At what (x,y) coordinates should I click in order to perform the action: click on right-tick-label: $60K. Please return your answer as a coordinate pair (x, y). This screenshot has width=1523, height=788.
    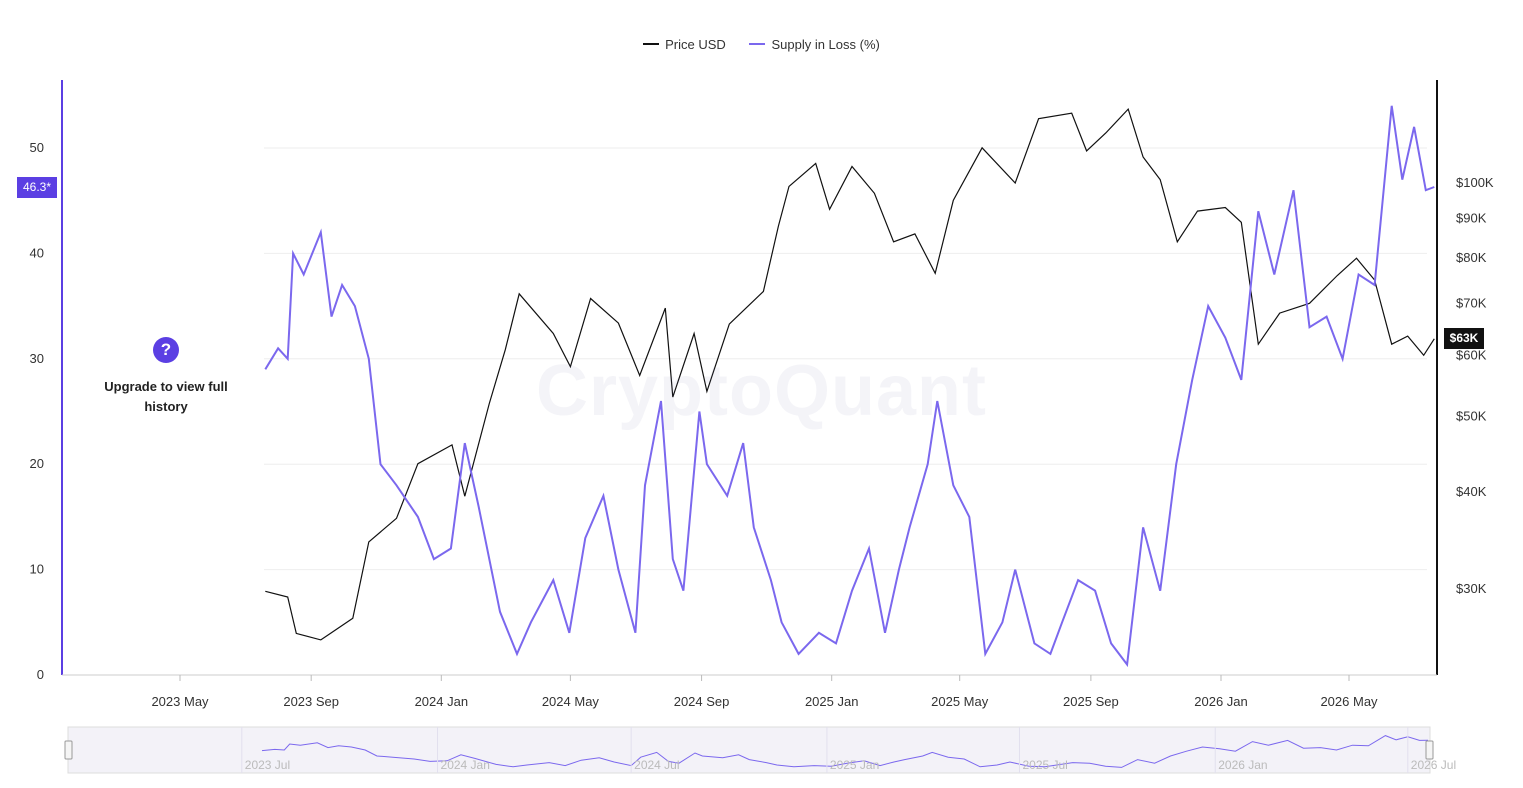
    Looking at the image, I should click on (1471, 354).